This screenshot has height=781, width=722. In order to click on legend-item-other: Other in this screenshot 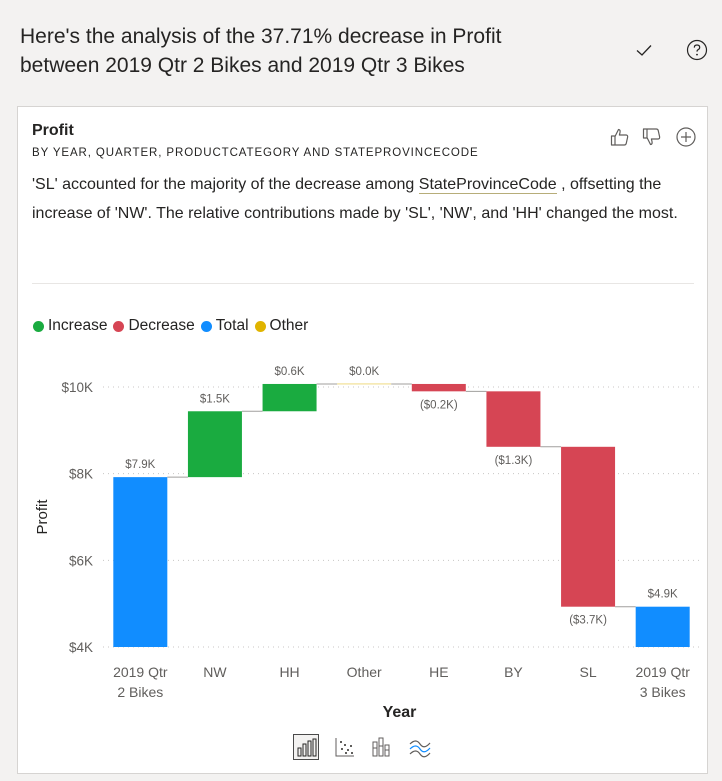, I will do `click(281, 326)`.